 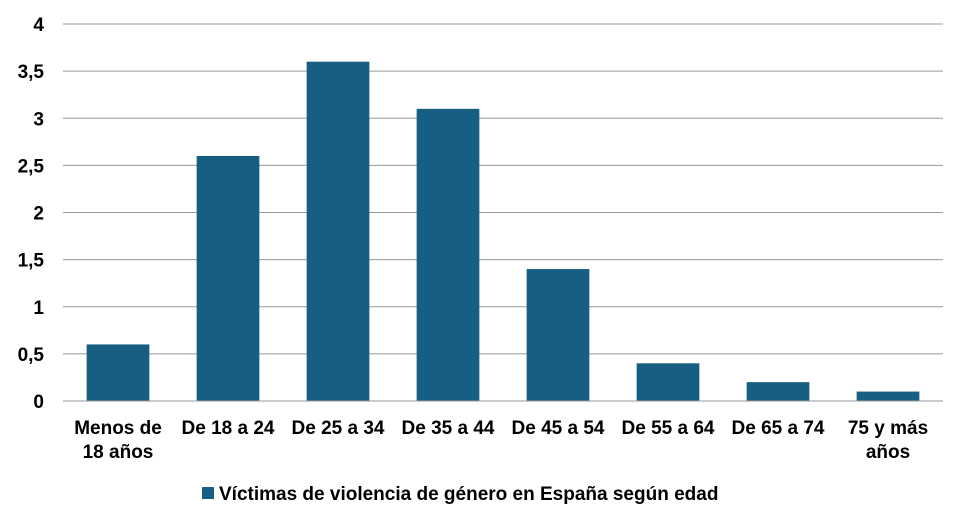 I want to click on y-tick-label: 0, so click(x=38, y=402).